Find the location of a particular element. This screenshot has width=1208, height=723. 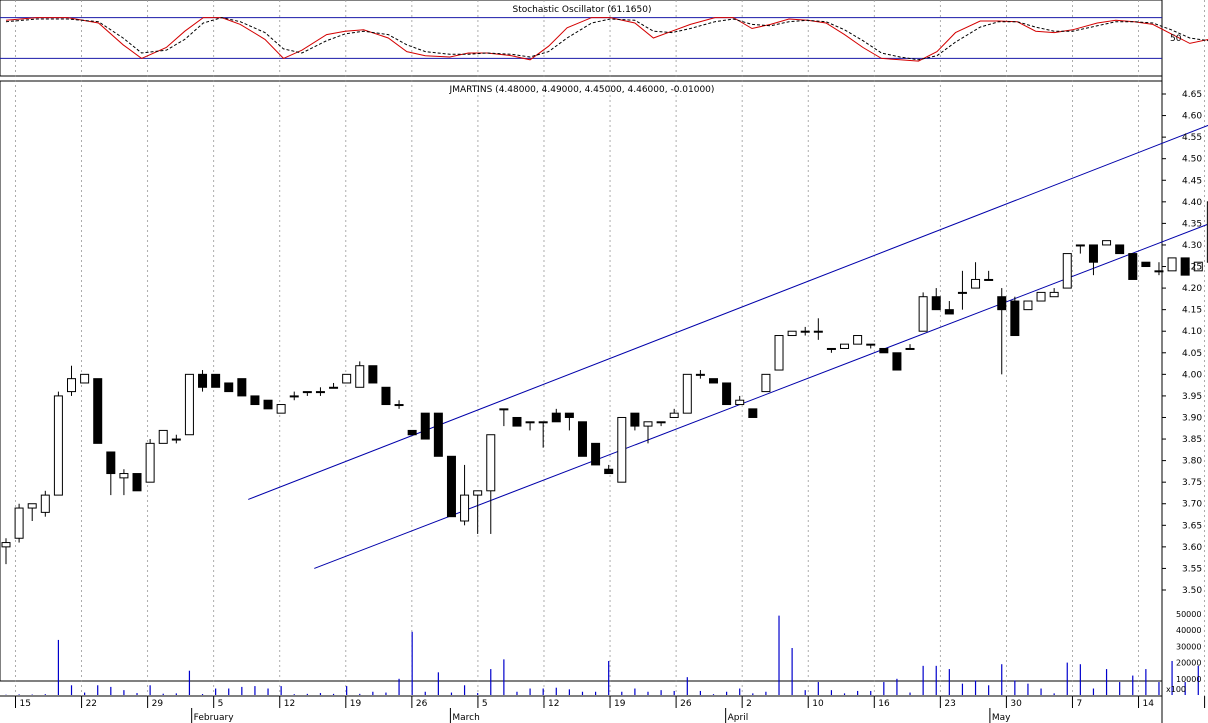

stochastic-d-line is located at coordinates (606, 39).